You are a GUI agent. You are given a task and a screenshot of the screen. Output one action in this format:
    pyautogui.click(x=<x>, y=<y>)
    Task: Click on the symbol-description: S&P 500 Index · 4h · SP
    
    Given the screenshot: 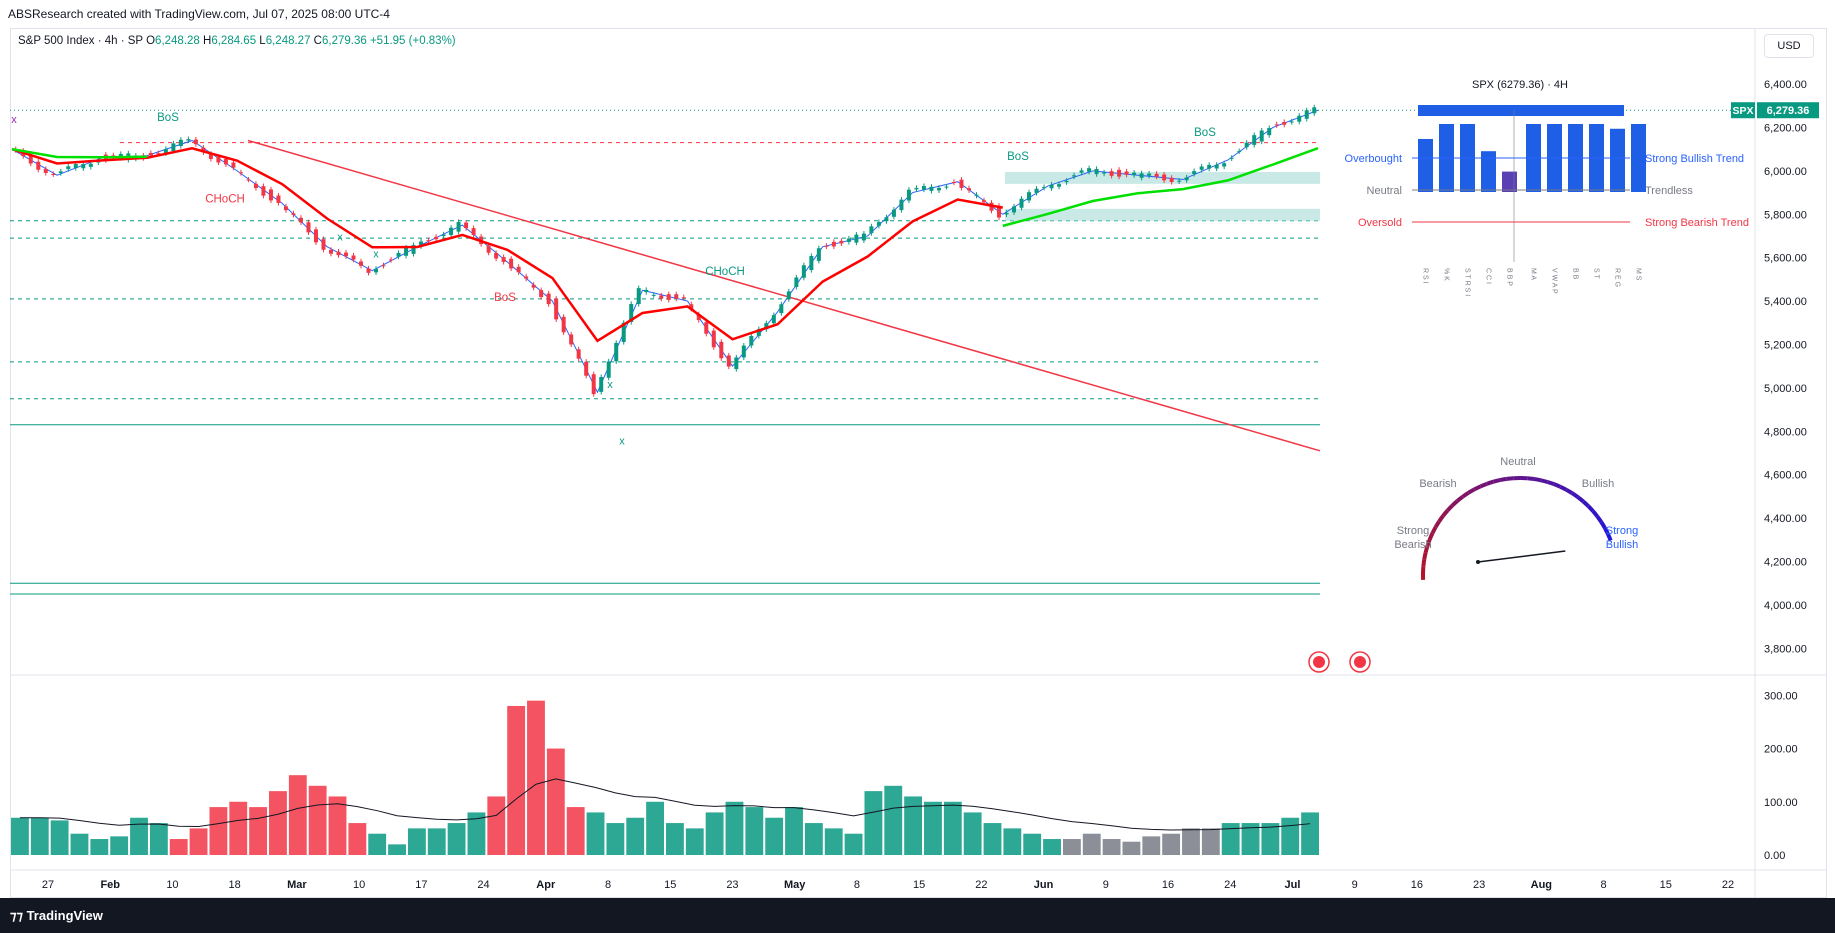 What is the action you would take?
    pyautogui.click(x=80, y=41)
    